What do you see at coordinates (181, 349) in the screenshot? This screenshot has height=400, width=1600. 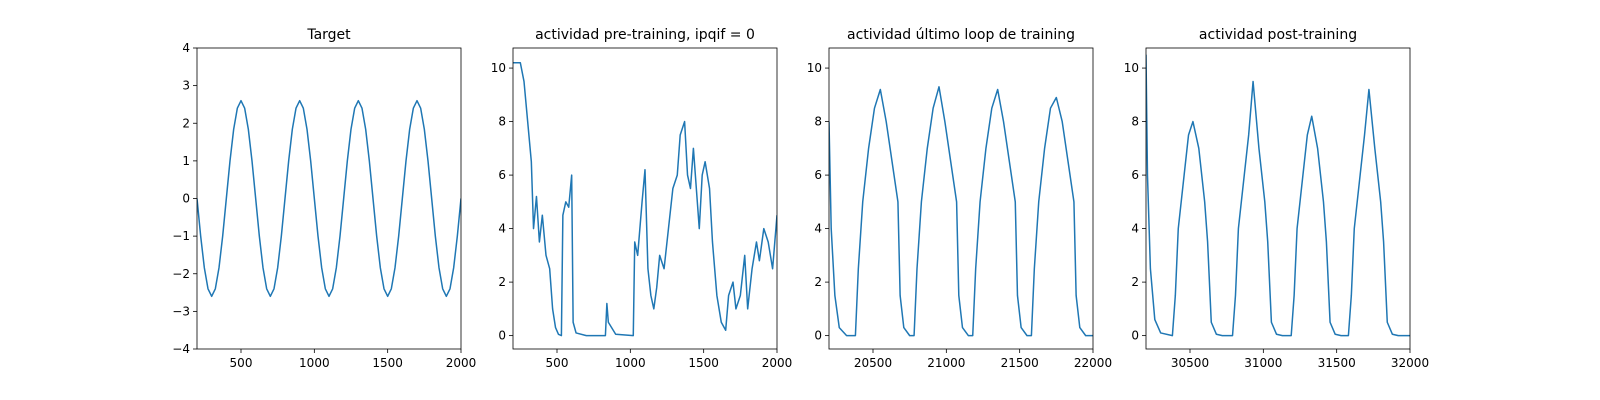 I see `y-tick-label: −4` at bounding box center [181, 349].